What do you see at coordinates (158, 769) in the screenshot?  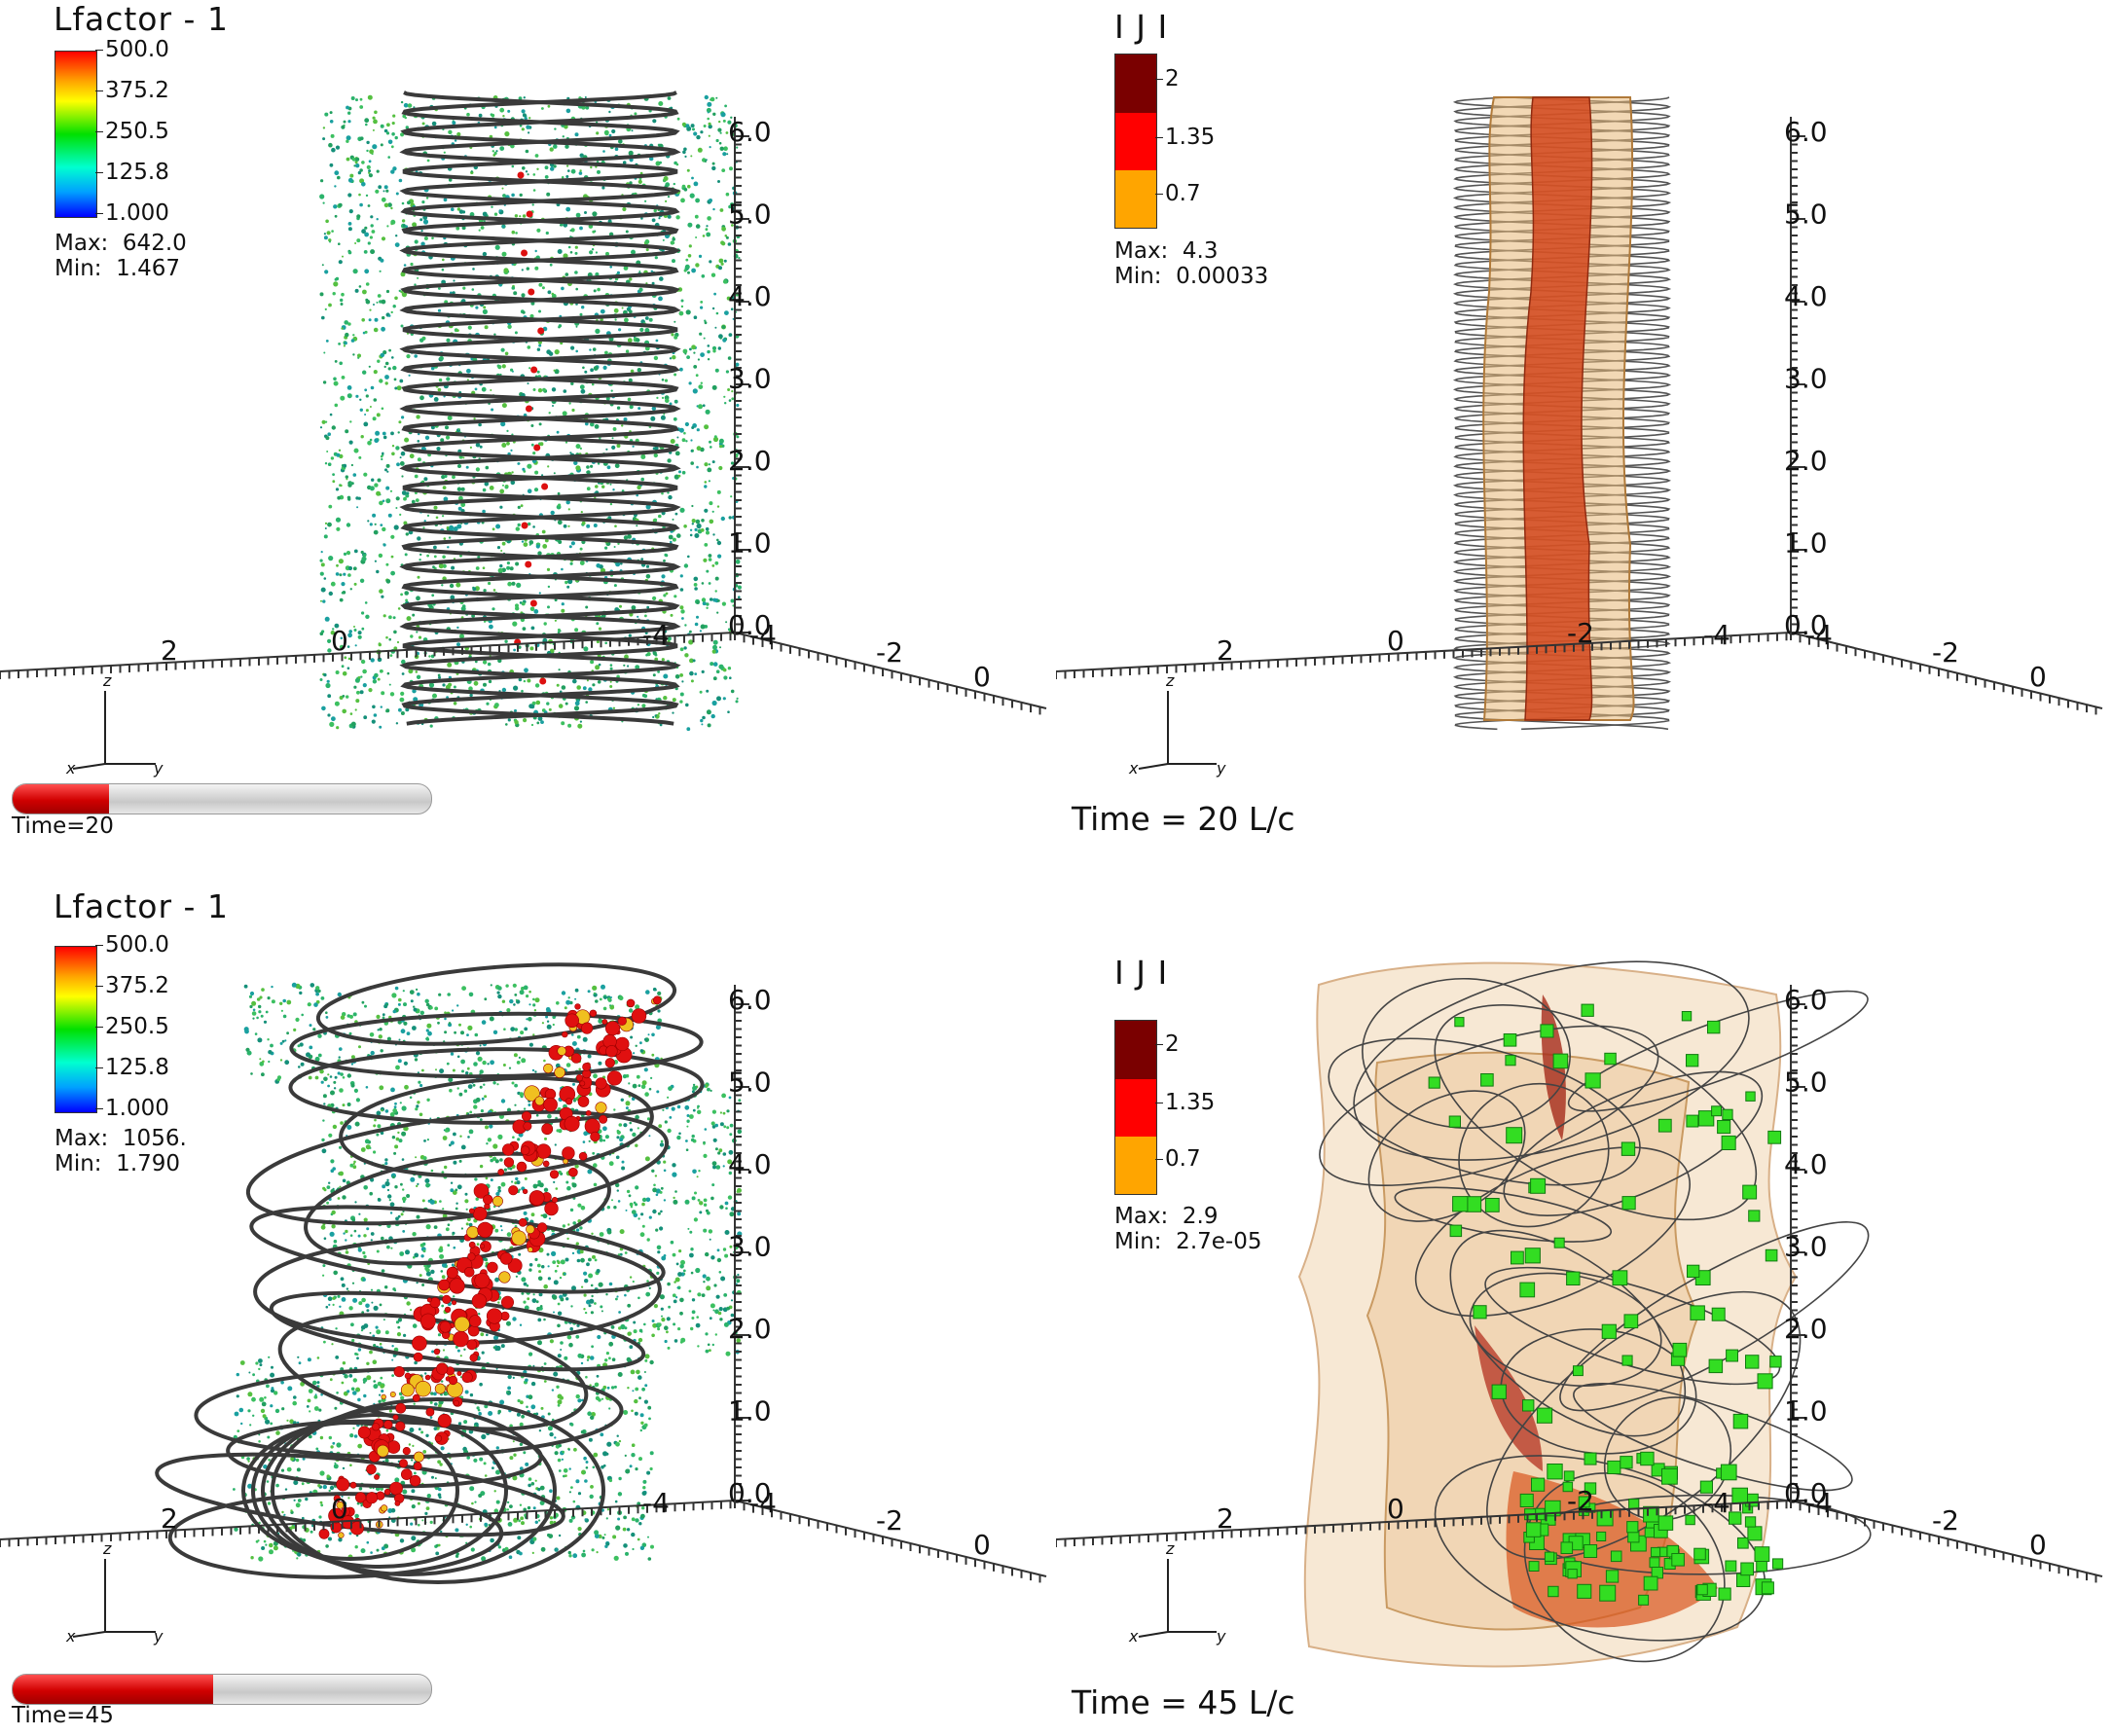 I see `triad-label: y` at bounding box center [158, 769].